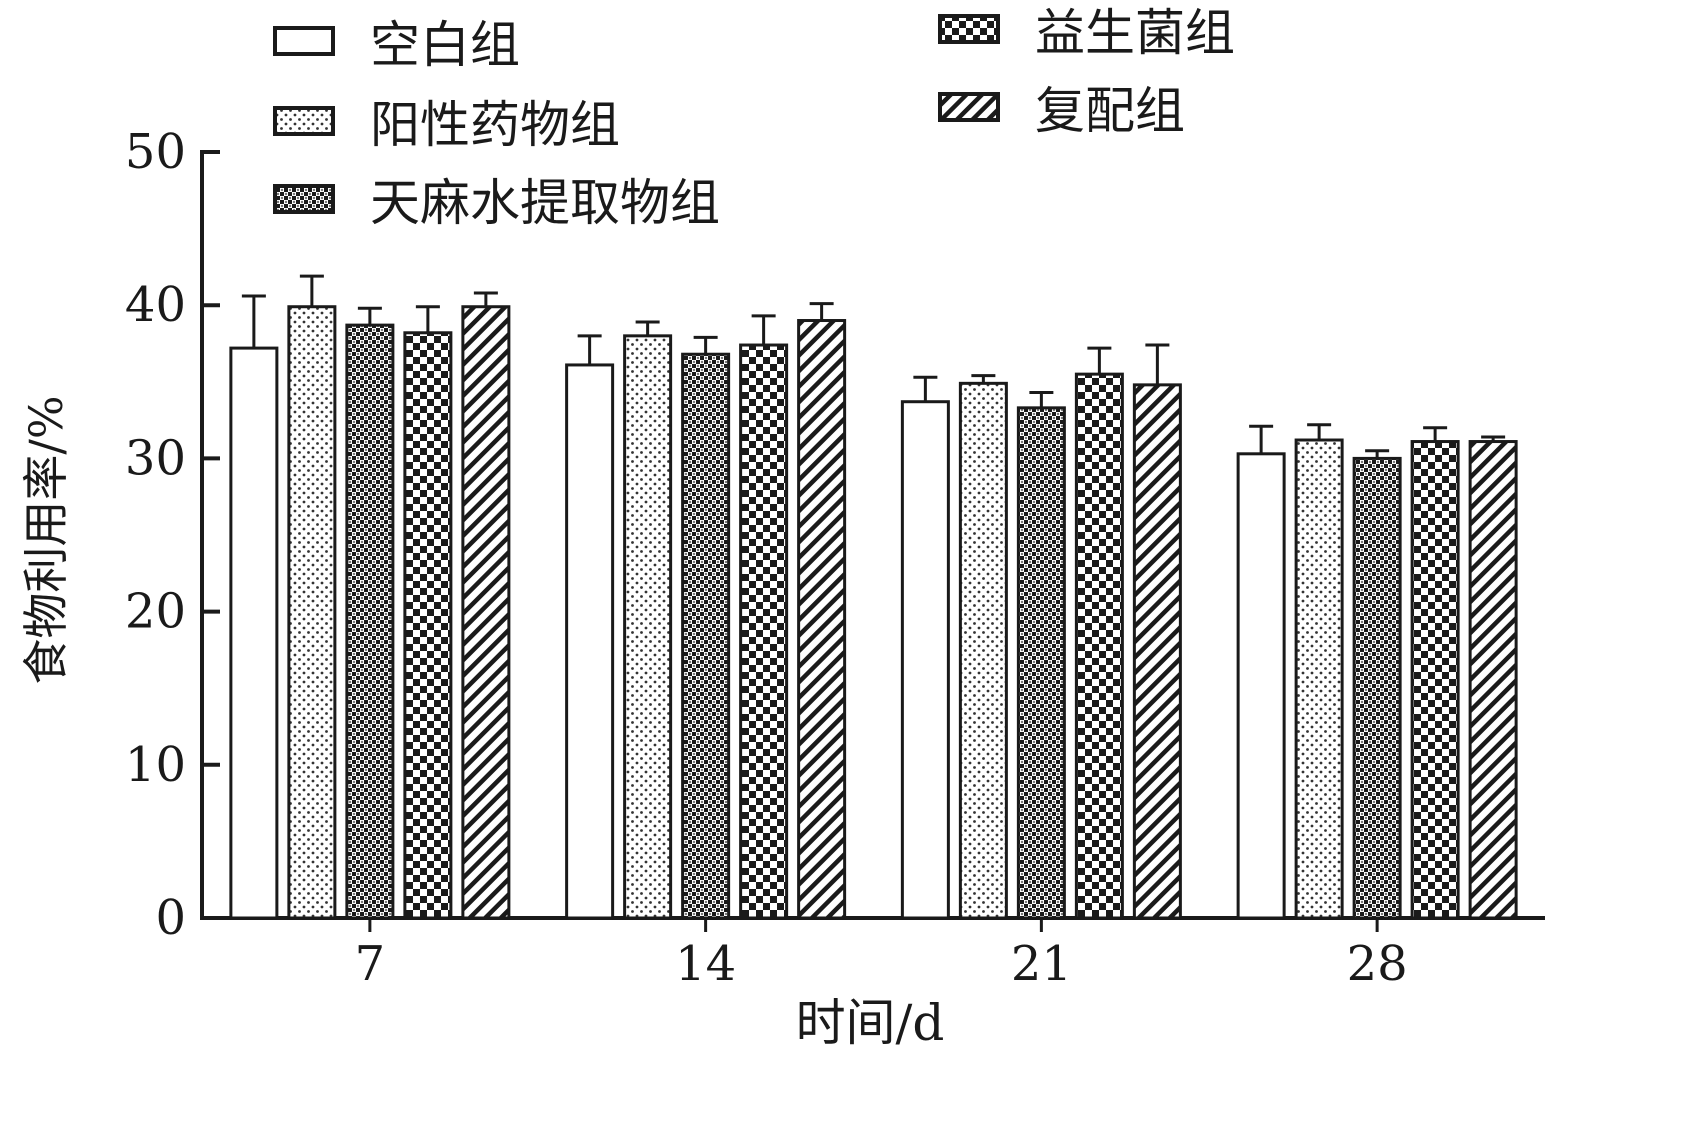 The image size is (1702, 1147). What do you see at coordinates (170, 918) in the screenshot?
I see `y-tick-label: 0` at bounding box center [170, 918].